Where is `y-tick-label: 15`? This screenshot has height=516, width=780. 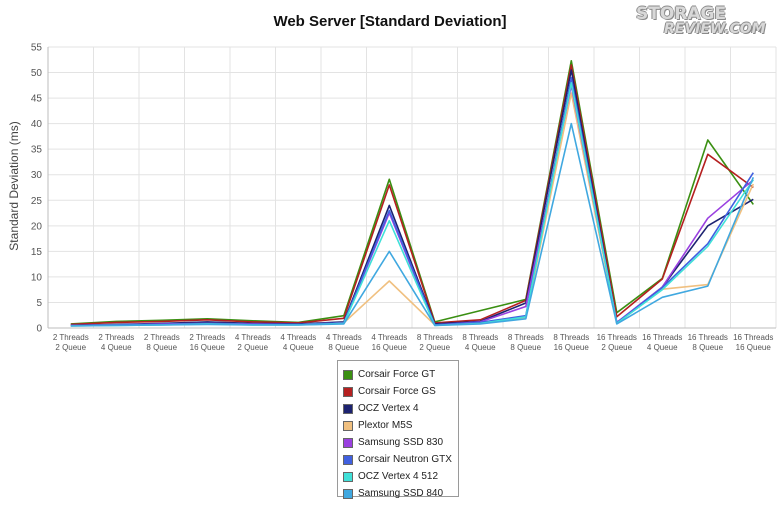
y-tick-label: 15 is located at coordinates (37, 252).